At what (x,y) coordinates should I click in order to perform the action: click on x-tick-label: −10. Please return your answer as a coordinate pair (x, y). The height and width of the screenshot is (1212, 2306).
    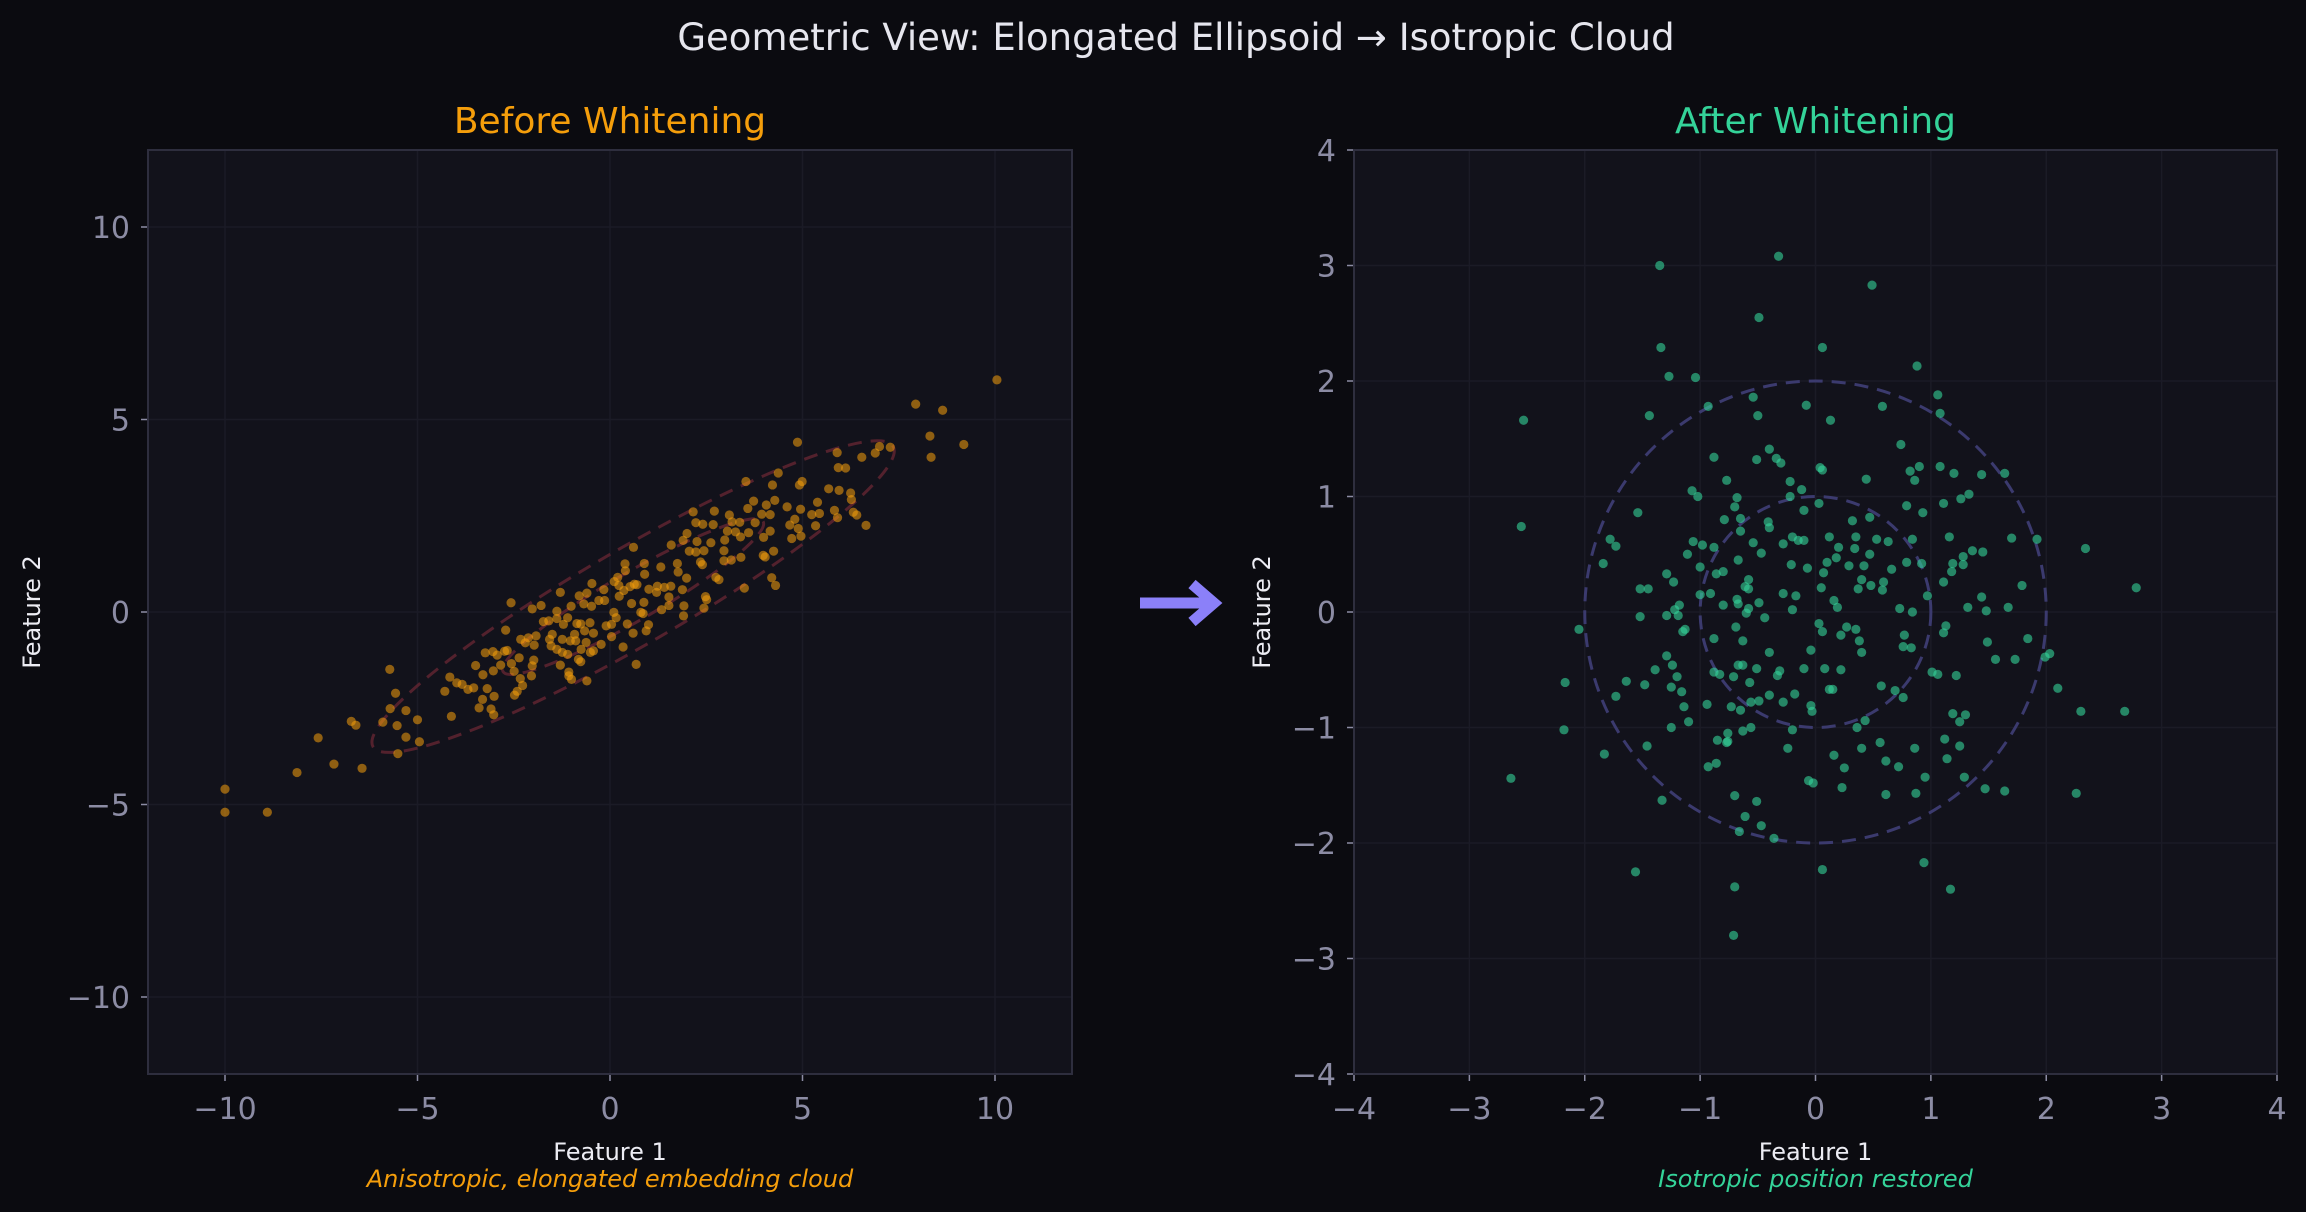
    Looking at the image, I should click on (224, 1109).